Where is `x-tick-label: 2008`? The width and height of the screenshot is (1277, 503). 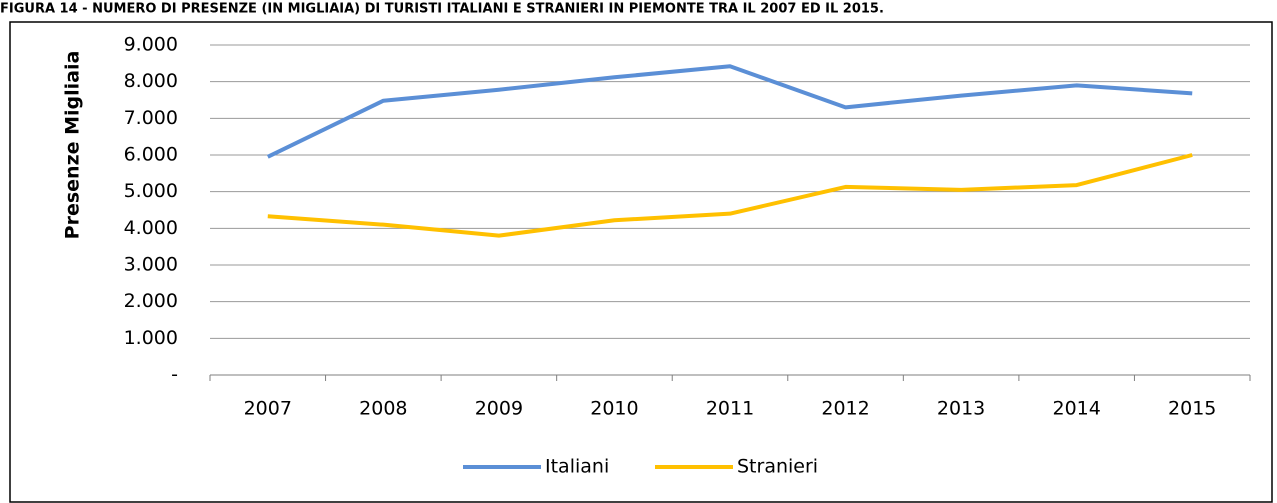 x-tick-label: 2008 is located at coordinates (383, 409).